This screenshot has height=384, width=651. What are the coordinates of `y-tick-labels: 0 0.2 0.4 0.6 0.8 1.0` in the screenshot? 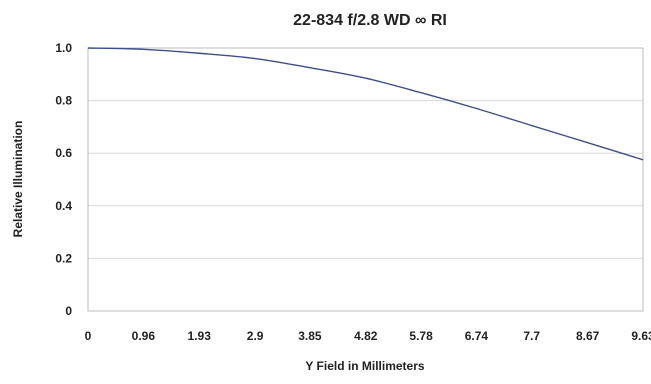 It's located at (63, 179).